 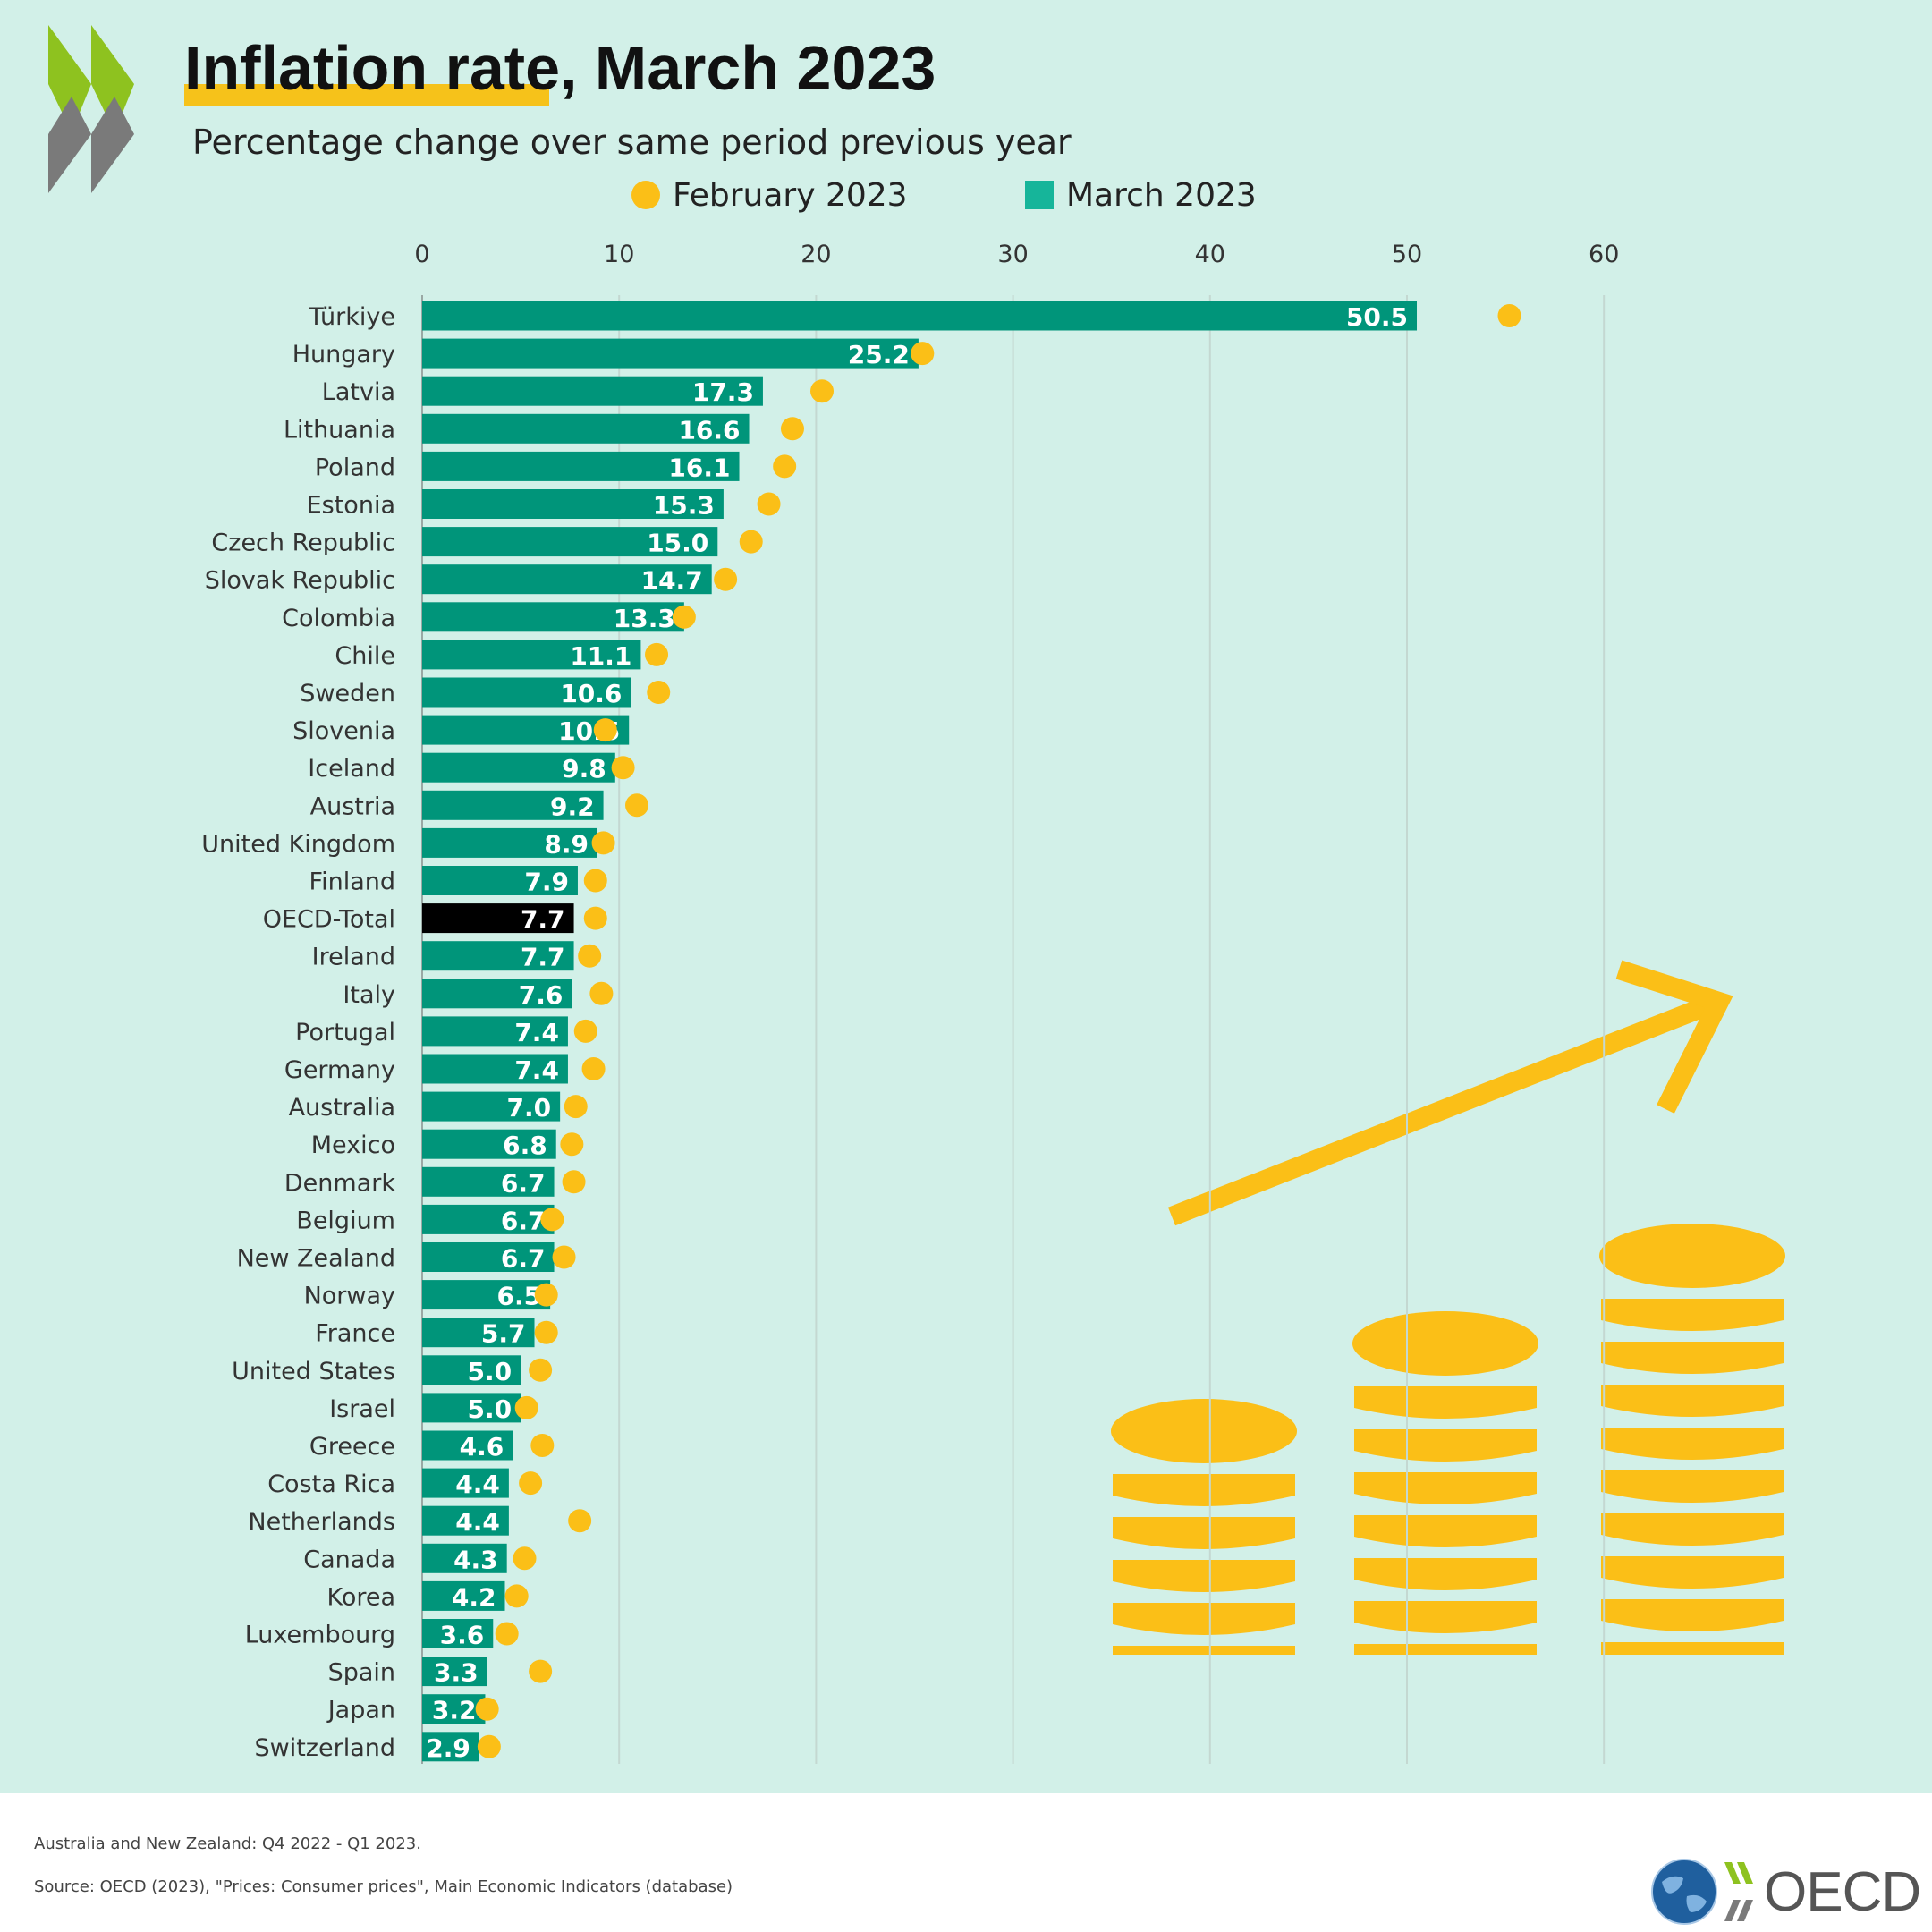 What do you see at coordinates (300, 581) in the screenshot?
I see `category-label: Slovak Republic` at bounding box center [300, 581].